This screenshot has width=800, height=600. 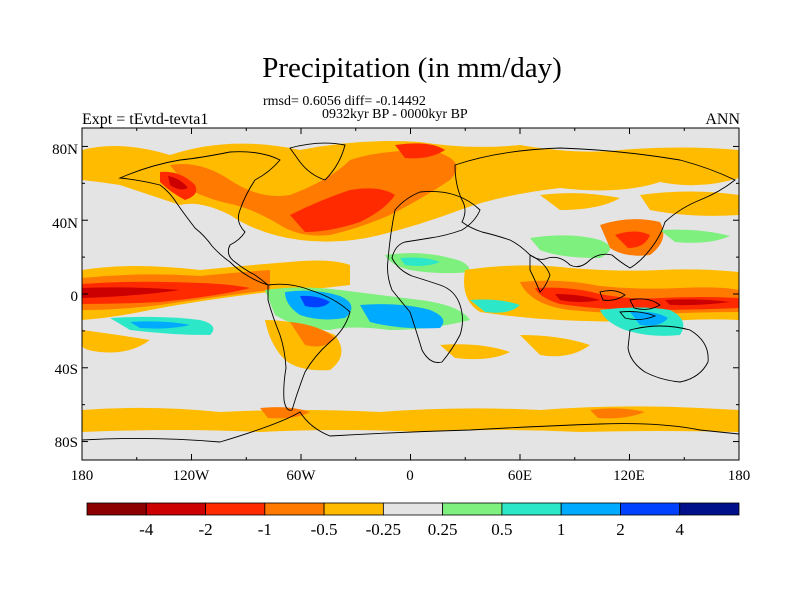 I want to click on colorbar-label: 4, so click(x=679, y=529).